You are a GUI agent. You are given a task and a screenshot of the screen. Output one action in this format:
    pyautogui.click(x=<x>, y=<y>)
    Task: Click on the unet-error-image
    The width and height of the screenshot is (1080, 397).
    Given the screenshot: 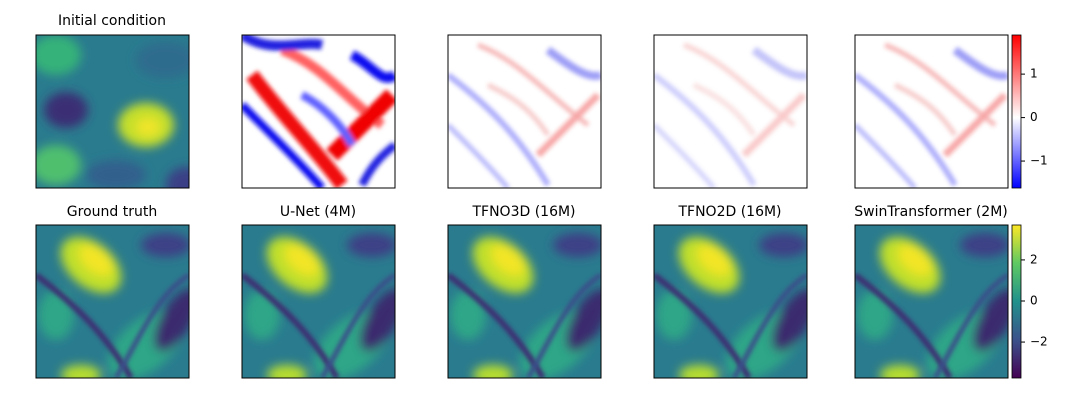 What is the action you would take?
    pyautogui.click(x=318, y=111)
    